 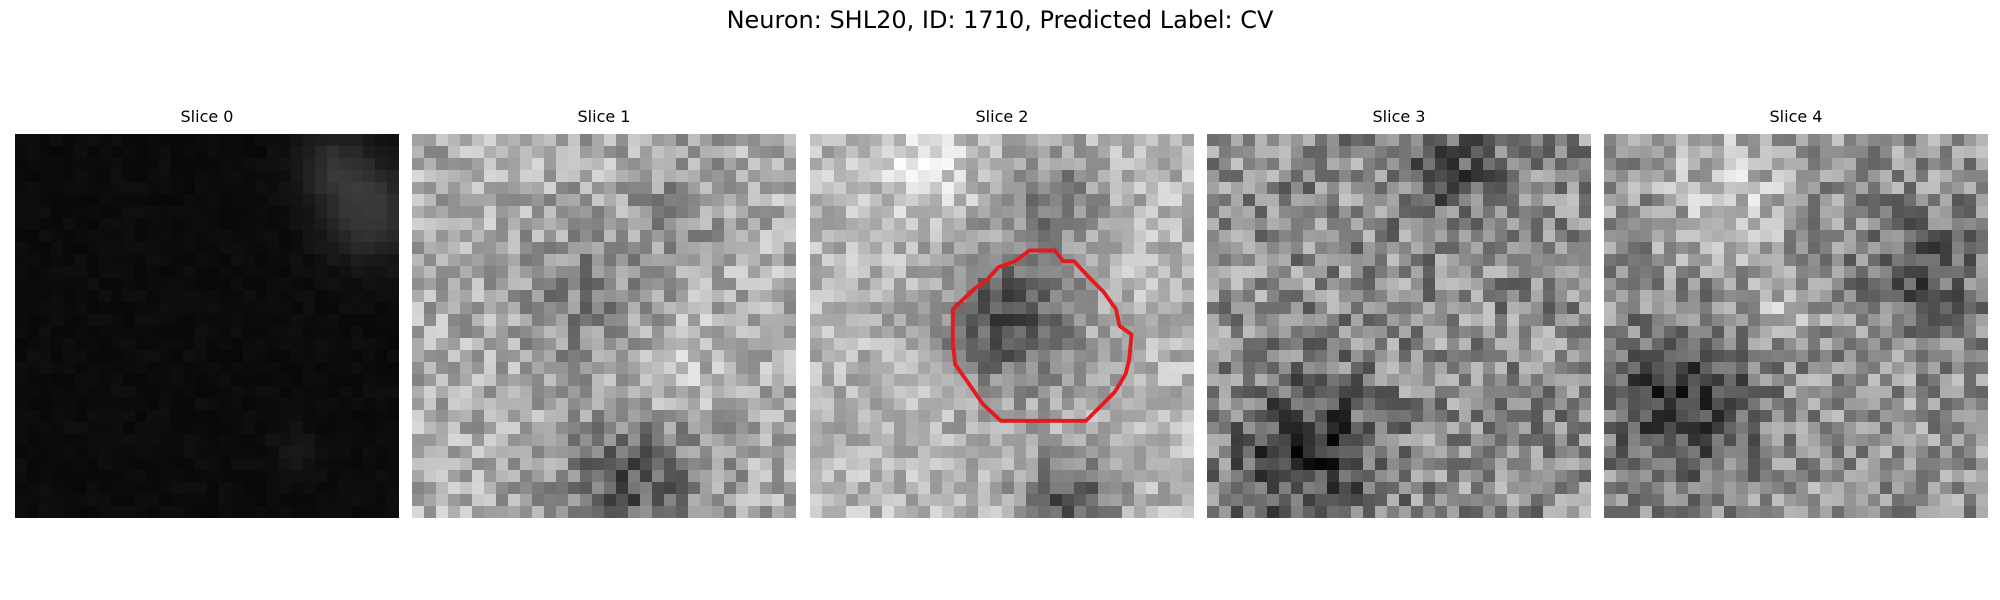 What do you see at coordinates (1002, 116) in the screenshot?
I see `slice-title-2: Slice 2` at bounding box center [1002, 116].